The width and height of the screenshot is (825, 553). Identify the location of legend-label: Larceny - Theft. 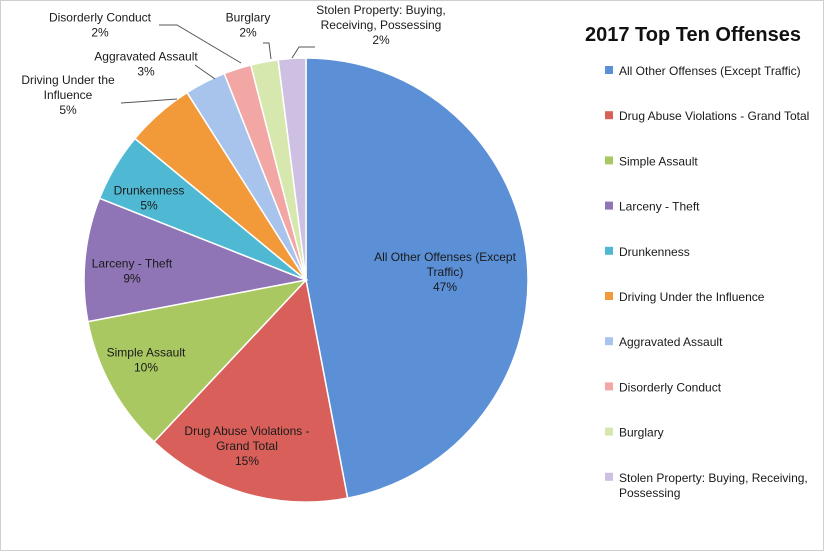
(659, 207).